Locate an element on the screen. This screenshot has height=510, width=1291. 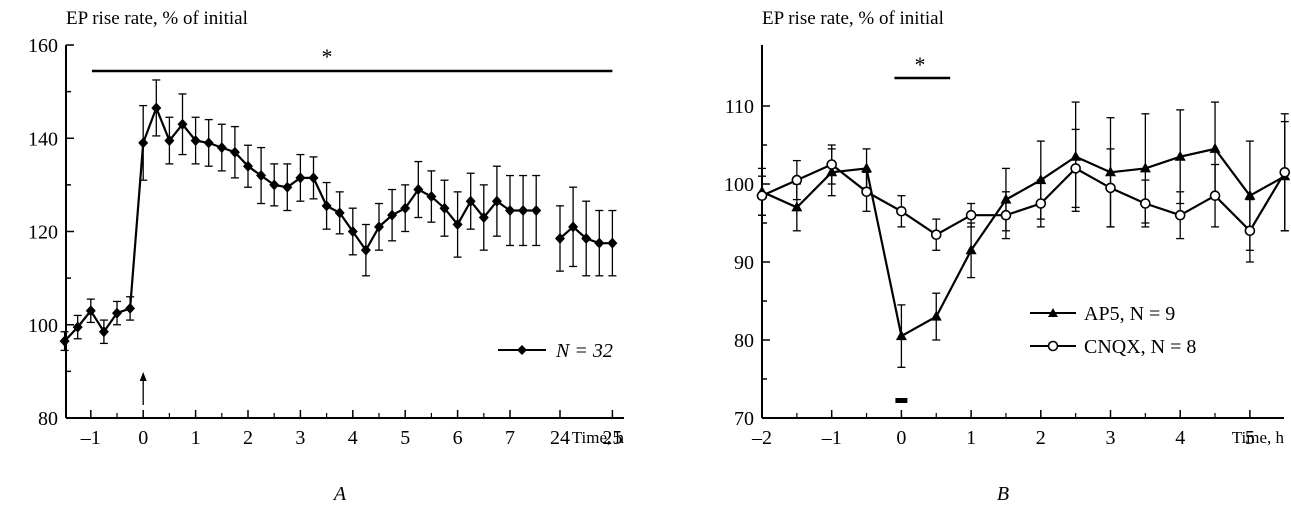
panel-b-x-tick-label: 2 is located at coordinates (1041, 438).